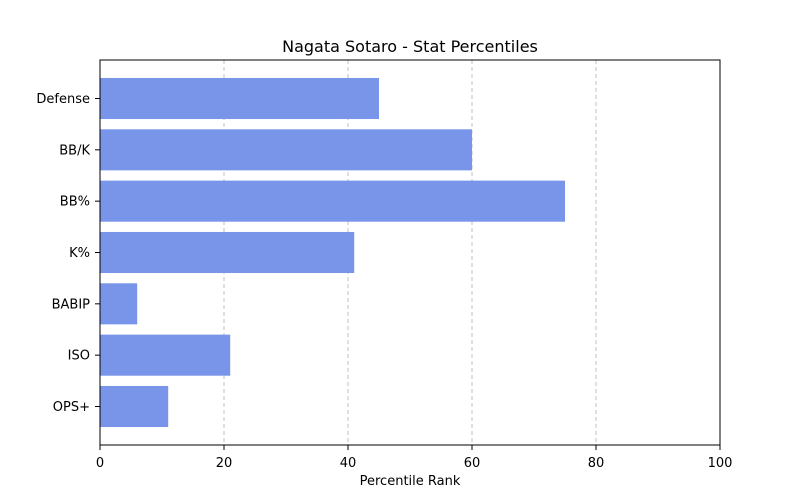 The width and height of the screenshot is (800, 500). What do you see at coordinates (414, 458) in the screenshot?
I see `x-axis-ticks: 0 20 40 60 80 100` at bounding box center [414, 458].